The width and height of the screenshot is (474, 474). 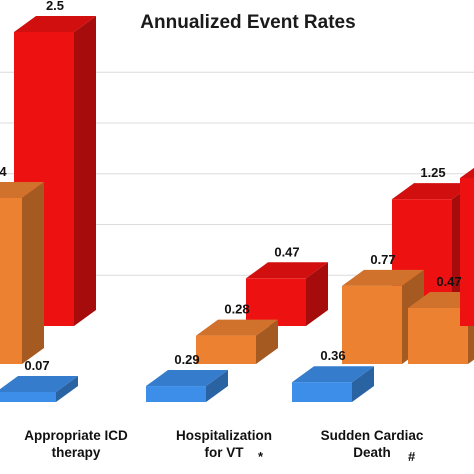 I want to click on category-label: Death, so click(x=372, y=452).